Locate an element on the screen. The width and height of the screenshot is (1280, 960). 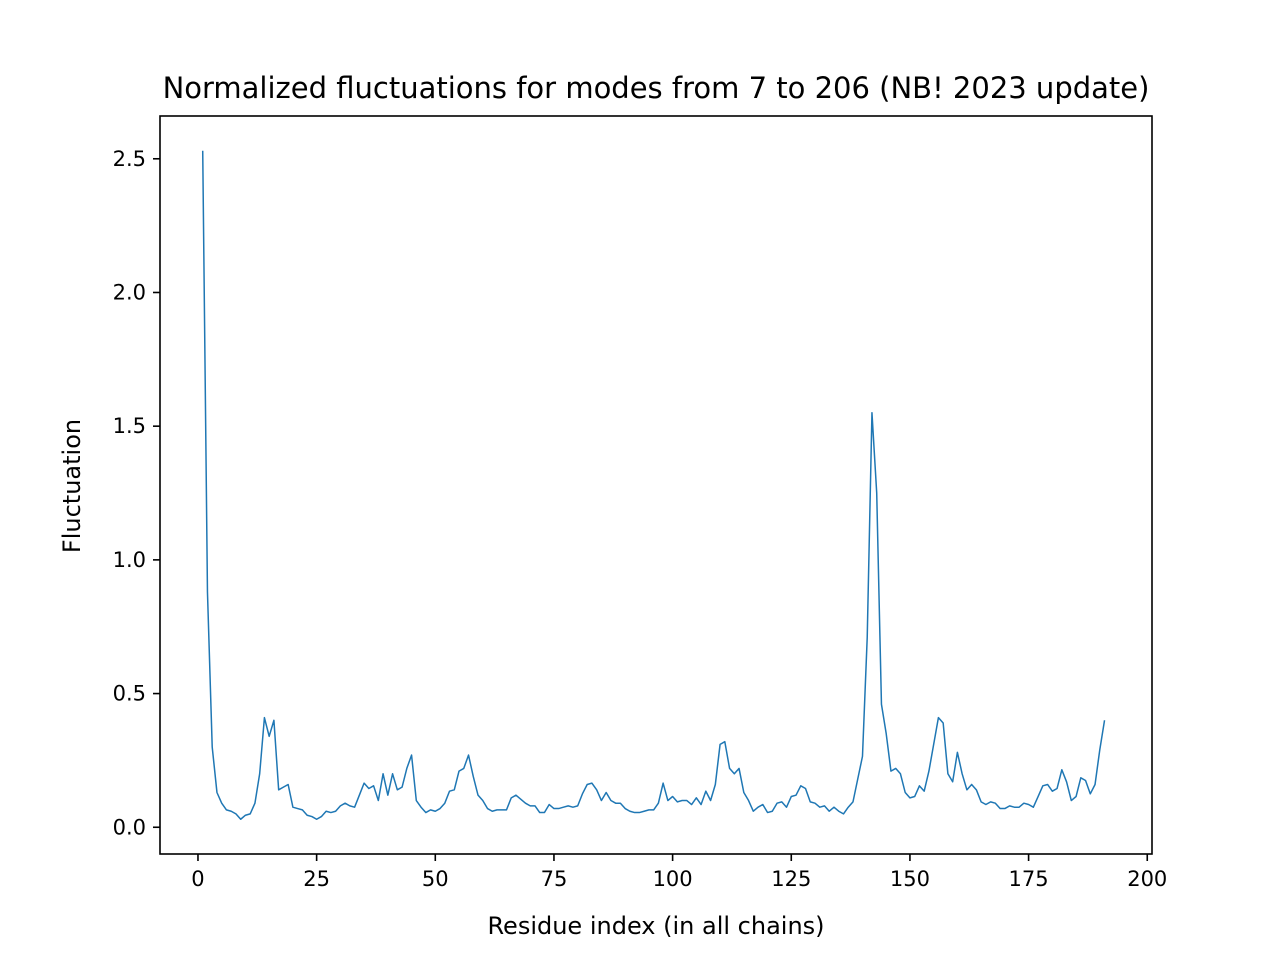
x-tick-label: 75 is located at coordinates (554, 879).